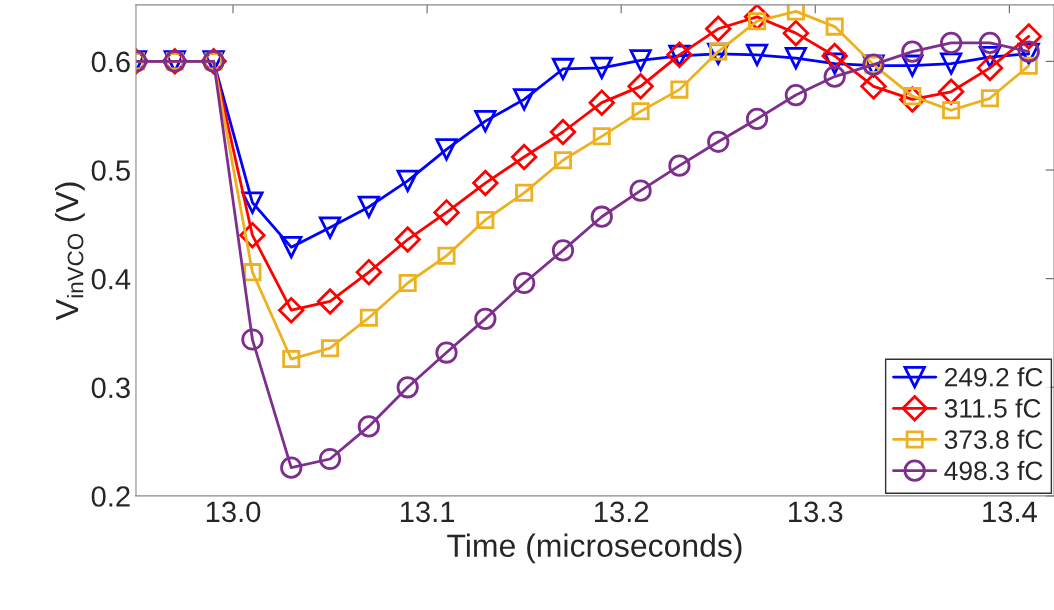  What do you see at coordinates (594, 548) in the screenshot?
I see `x-axis-title: Time (microseconds)` at bounding box center [594, 548].